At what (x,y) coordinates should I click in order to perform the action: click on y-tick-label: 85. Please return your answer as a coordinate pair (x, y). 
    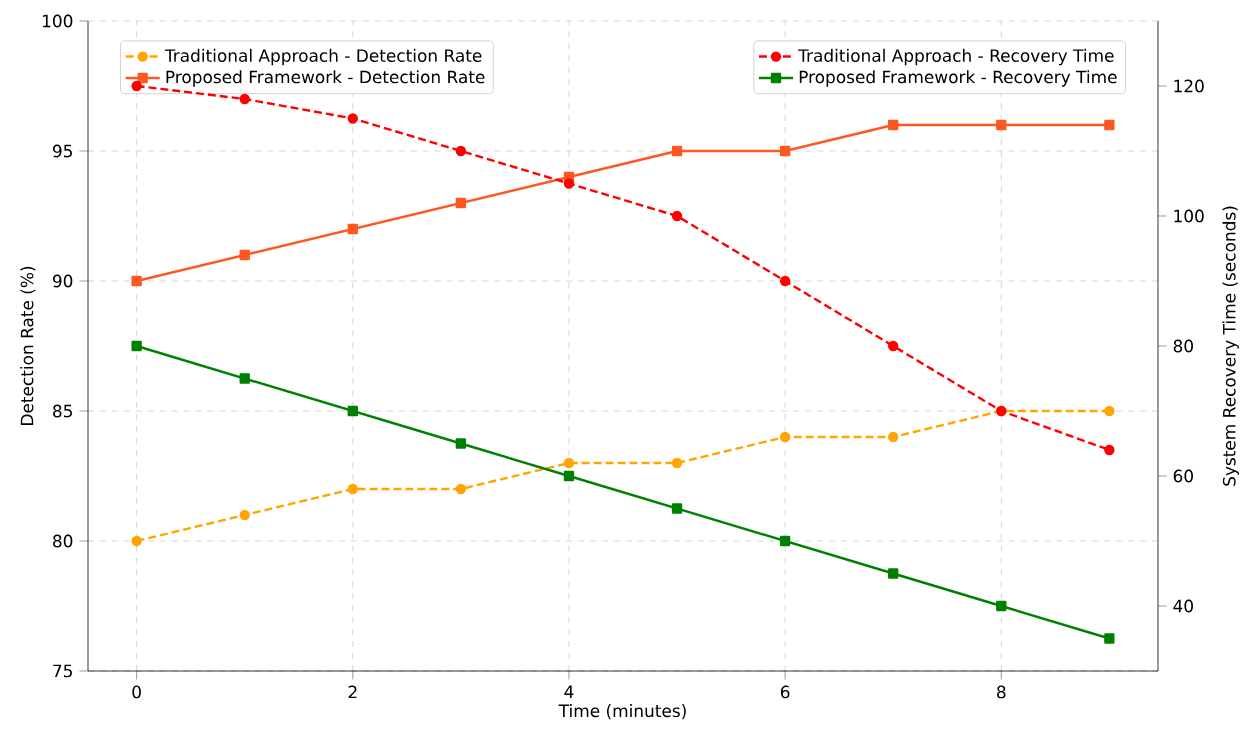
    Looking at the image, I should click on (62, 411).